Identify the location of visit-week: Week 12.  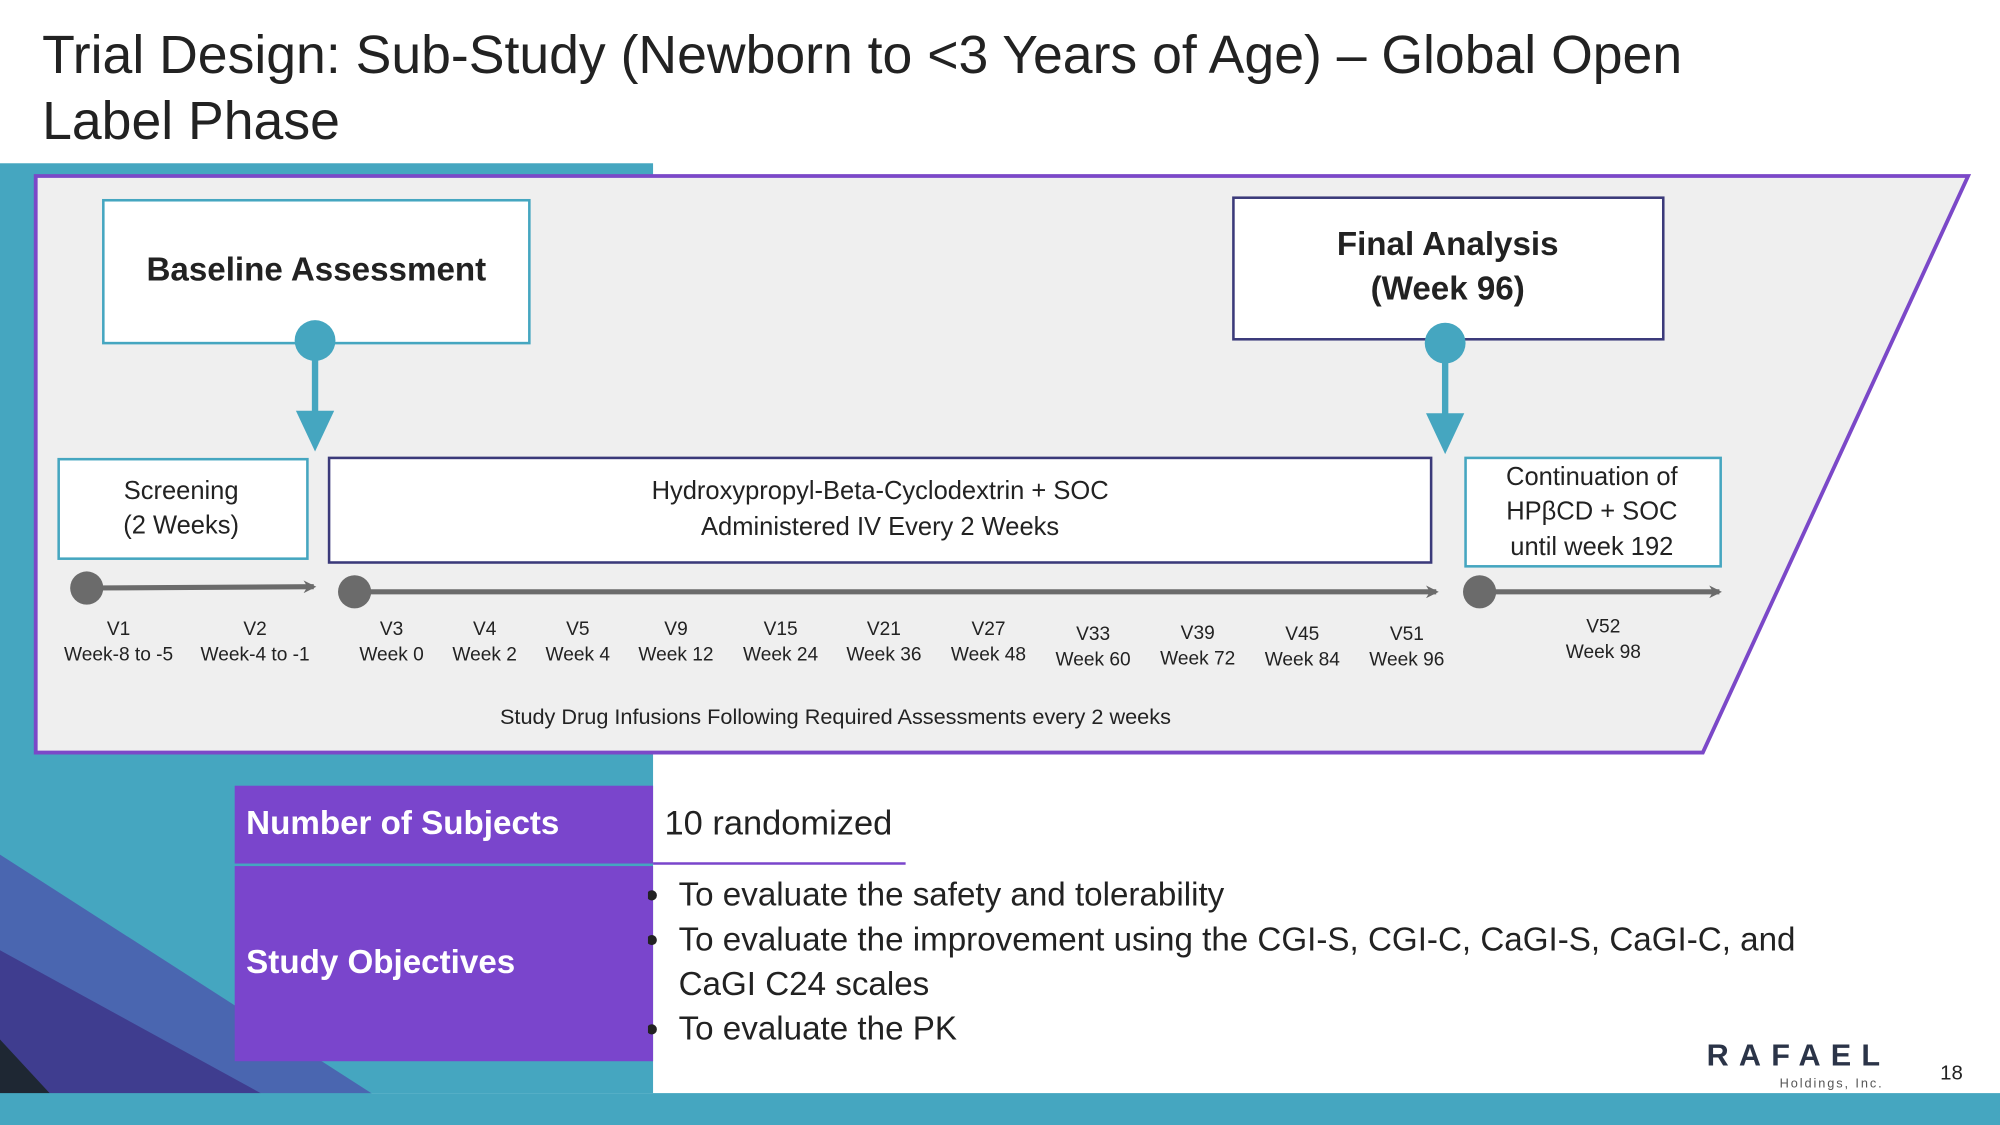
(675, 655).